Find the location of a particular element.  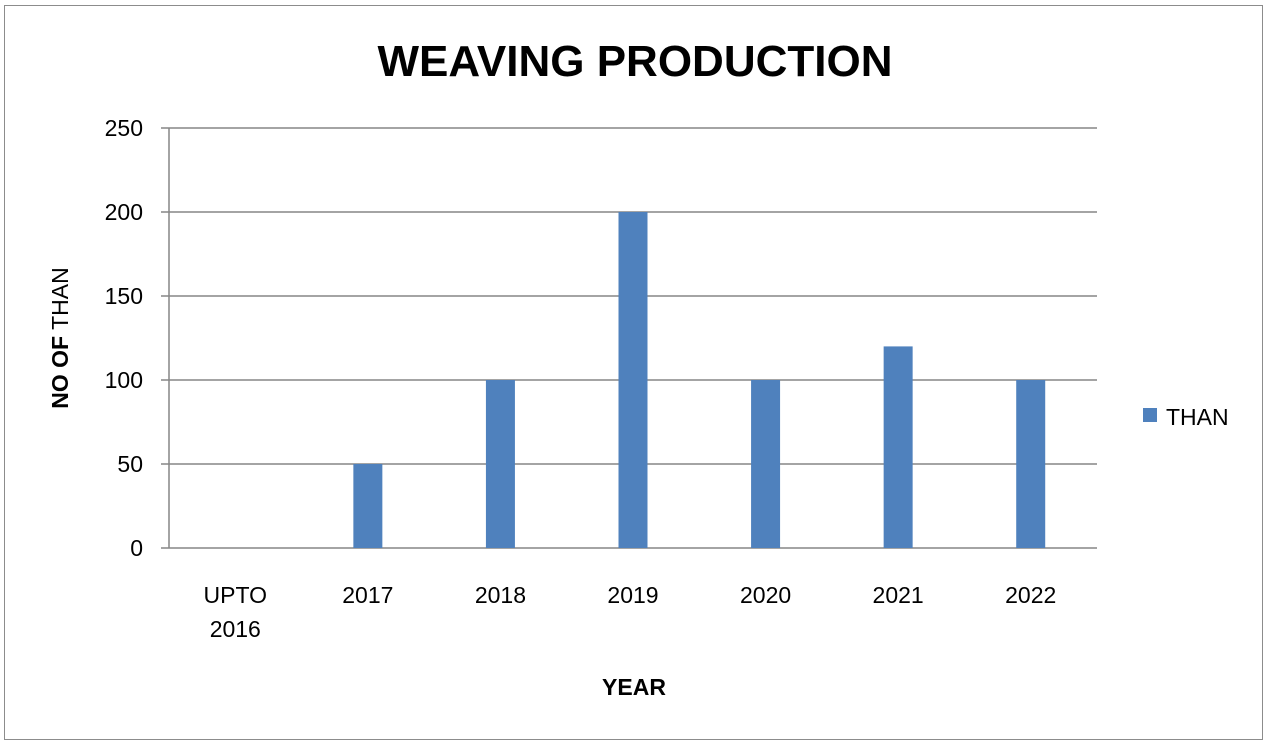

y-tick-label: 0 is located at coordinates (136, 548).